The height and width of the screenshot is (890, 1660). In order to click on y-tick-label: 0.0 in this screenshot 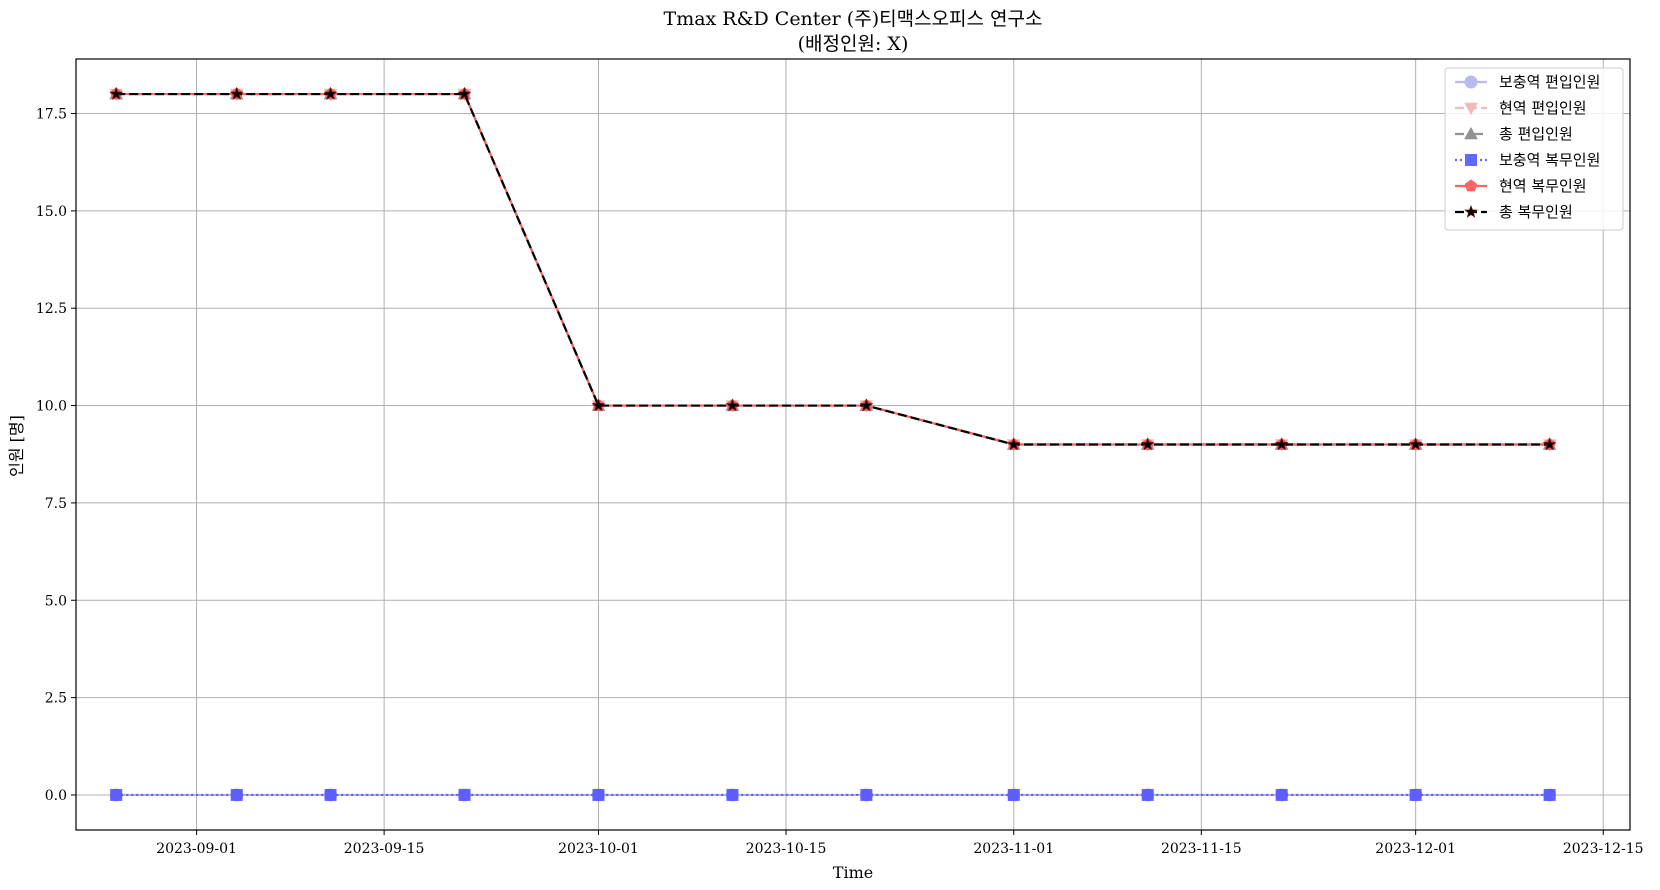, I will do `click(56, 796)`.